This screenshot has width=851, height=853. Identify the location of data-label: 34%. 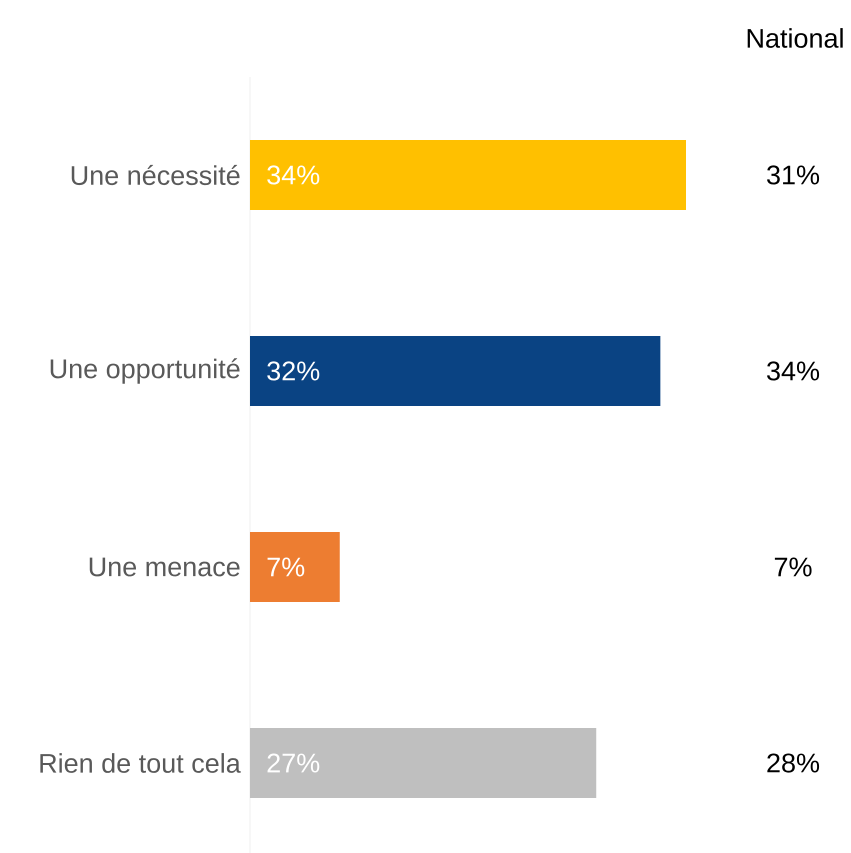
(293, 175).